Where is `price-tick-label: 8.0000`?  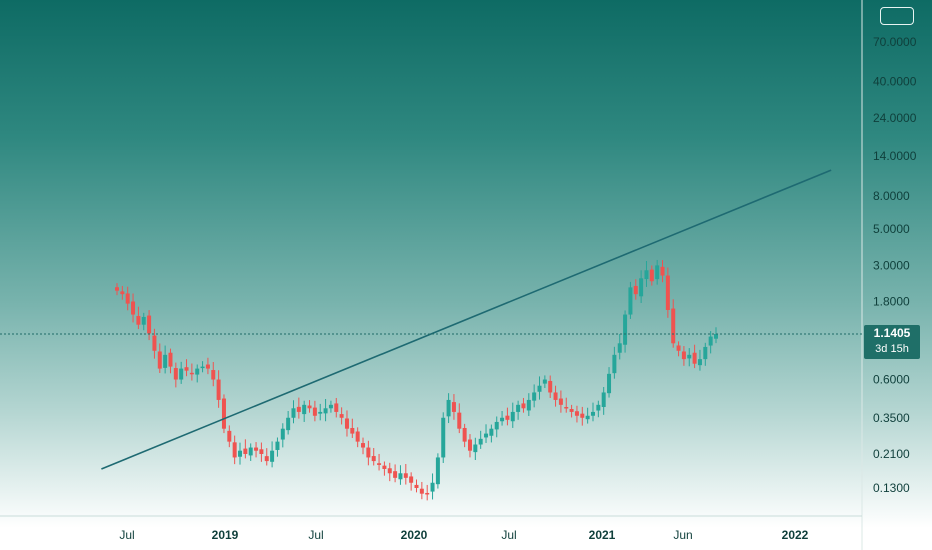 price-tick-label: 8.0000 is located at coordinates (891, 196).